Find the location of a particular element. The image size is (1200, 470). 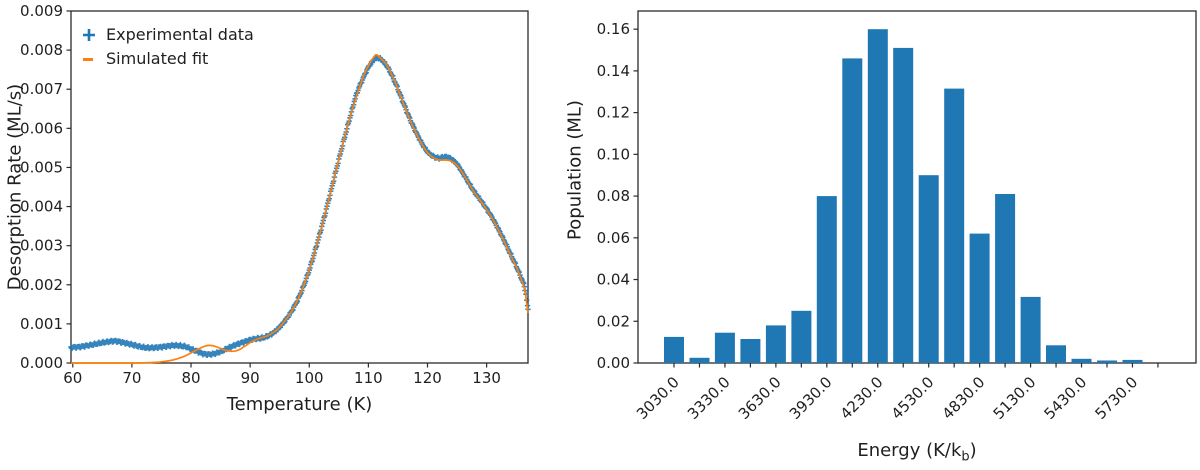

y-tick-label: 0.004 is located at coordinates (41, 207).